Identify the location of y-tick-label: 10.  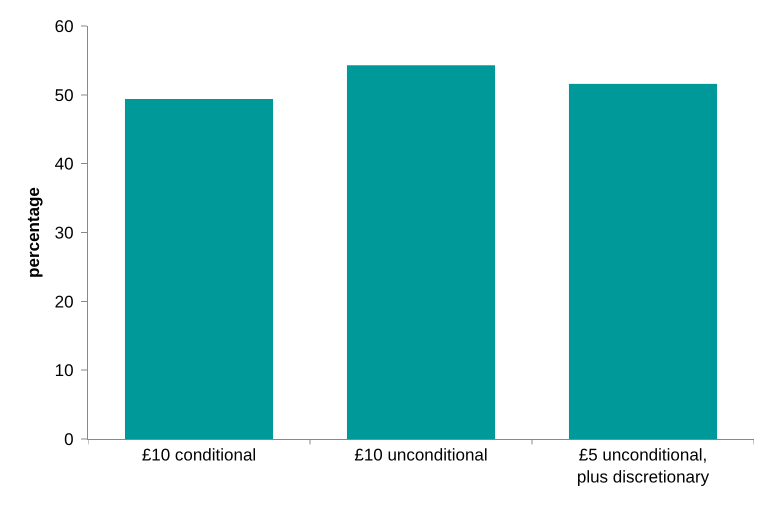
(64, 370).